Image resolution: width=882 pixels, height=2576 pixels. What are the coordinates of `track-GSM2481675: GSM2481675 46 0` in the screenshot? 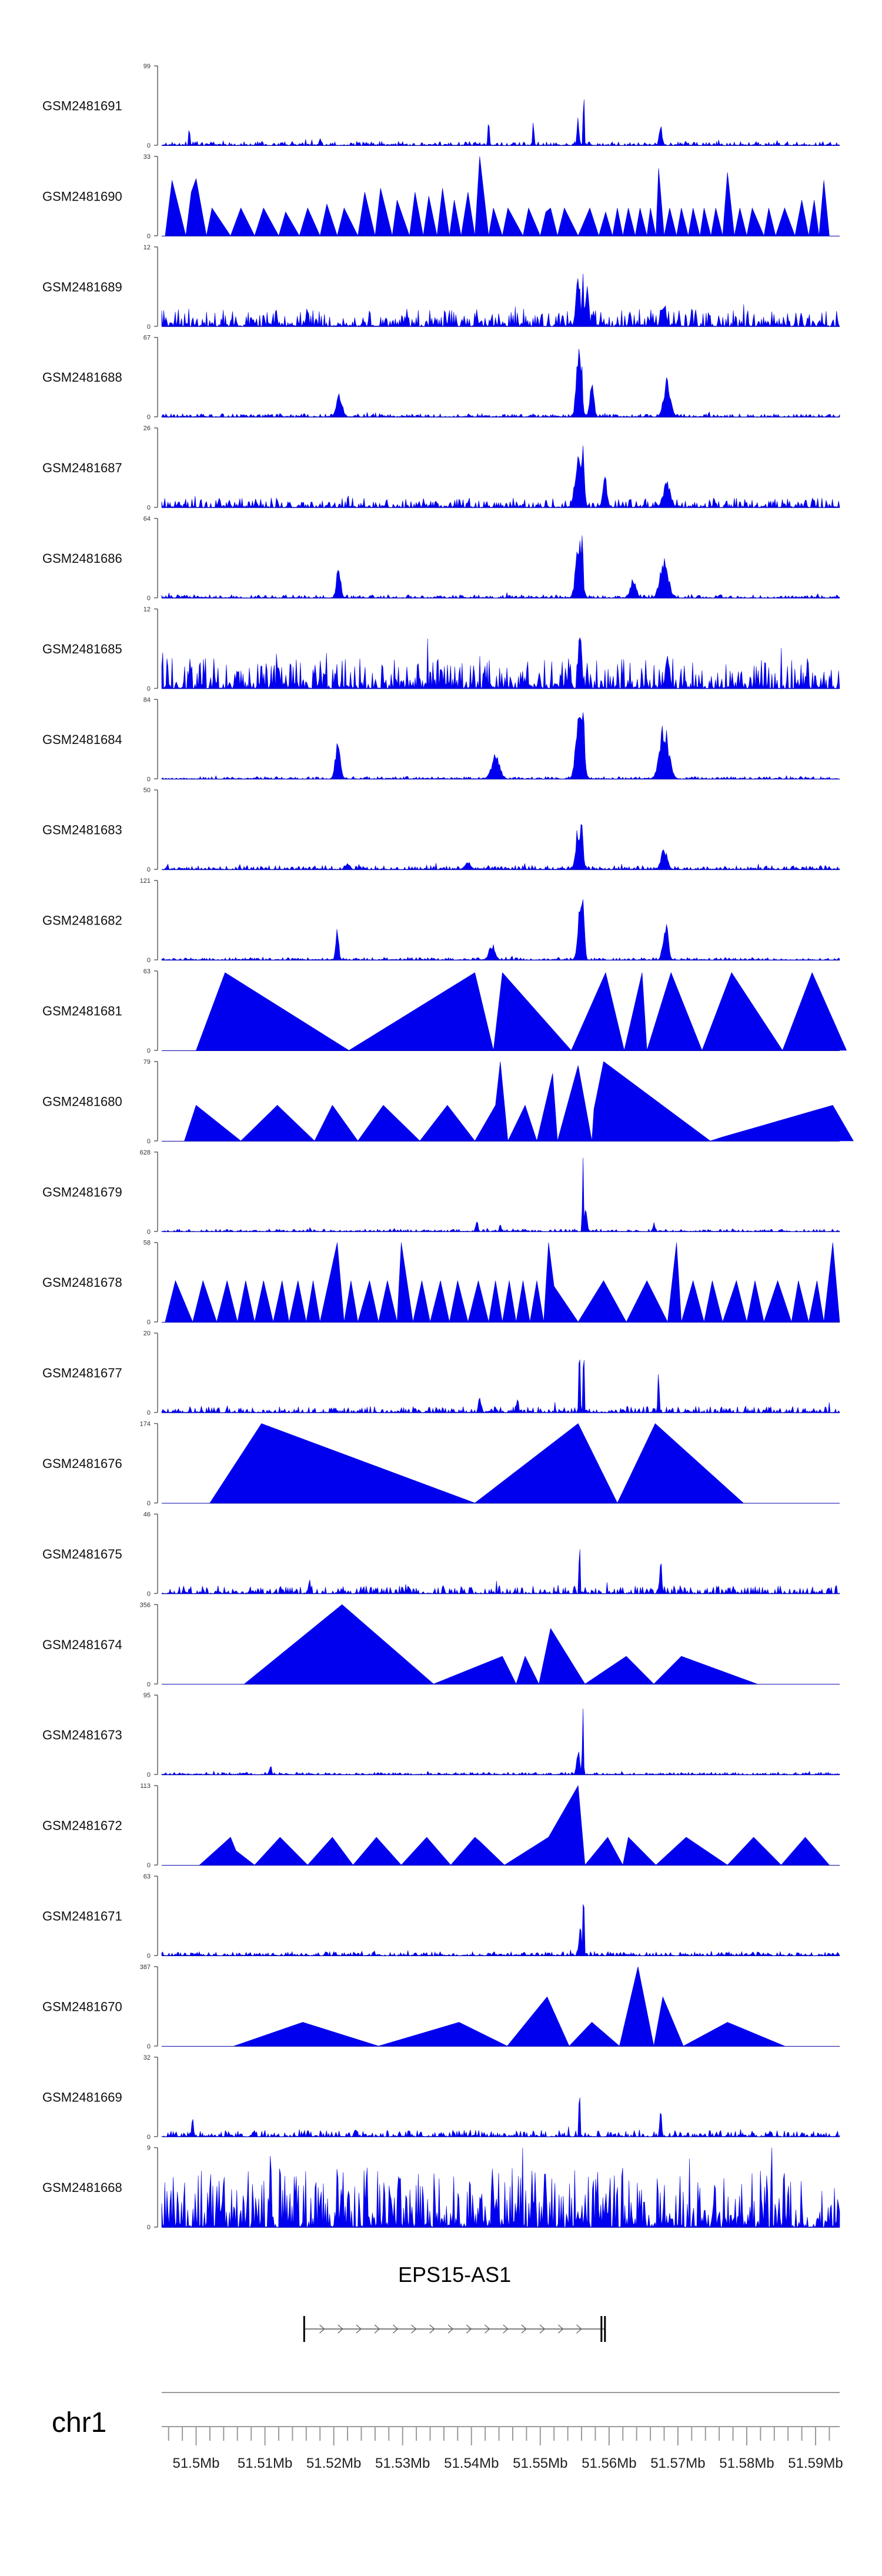 It's located at (441, 1554).